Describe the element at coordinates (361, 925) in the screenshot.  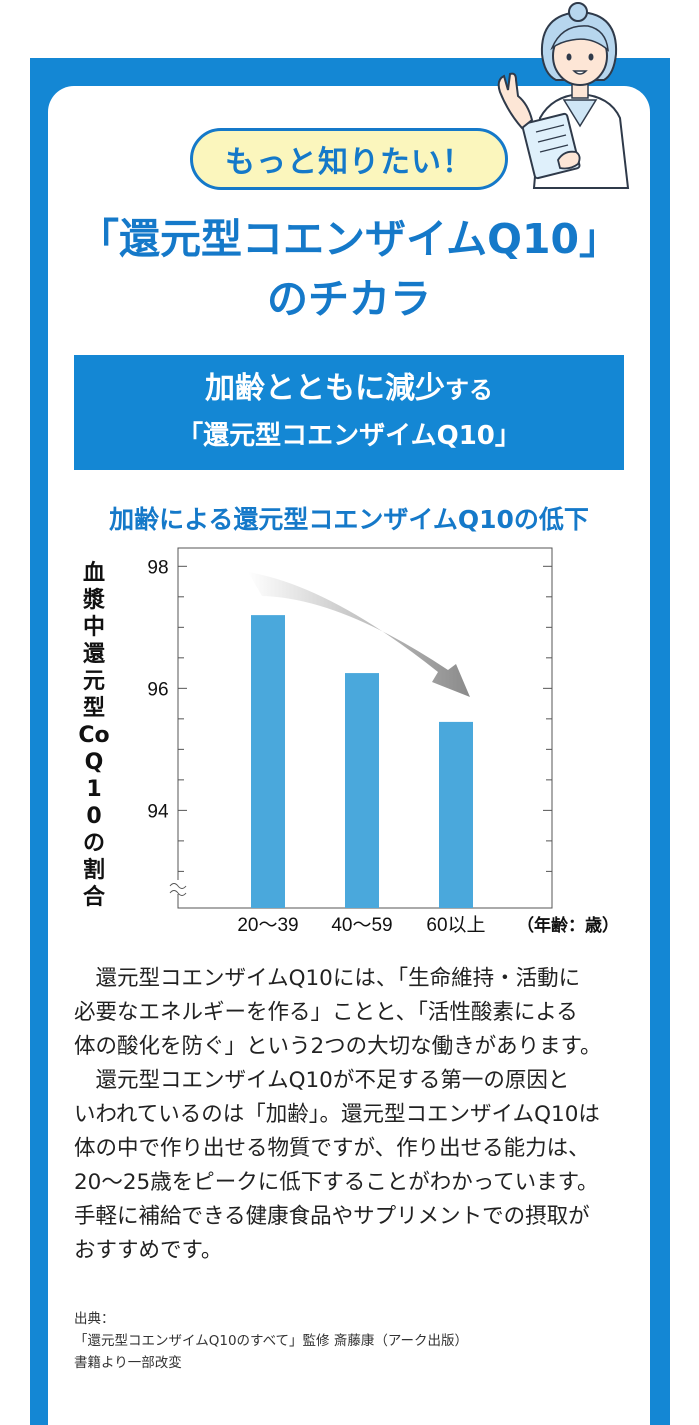
I see `x-tick-label: 40〜59` at that location.